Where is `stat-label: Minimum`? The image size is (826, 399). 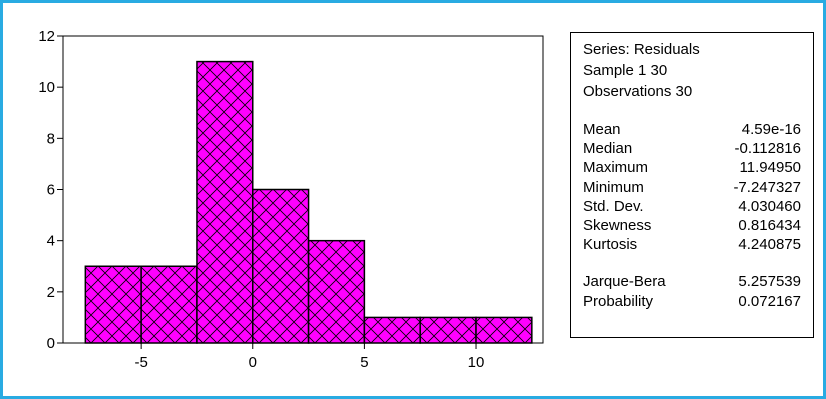 stat-label: Minimum is located at coordinates (613, 187).